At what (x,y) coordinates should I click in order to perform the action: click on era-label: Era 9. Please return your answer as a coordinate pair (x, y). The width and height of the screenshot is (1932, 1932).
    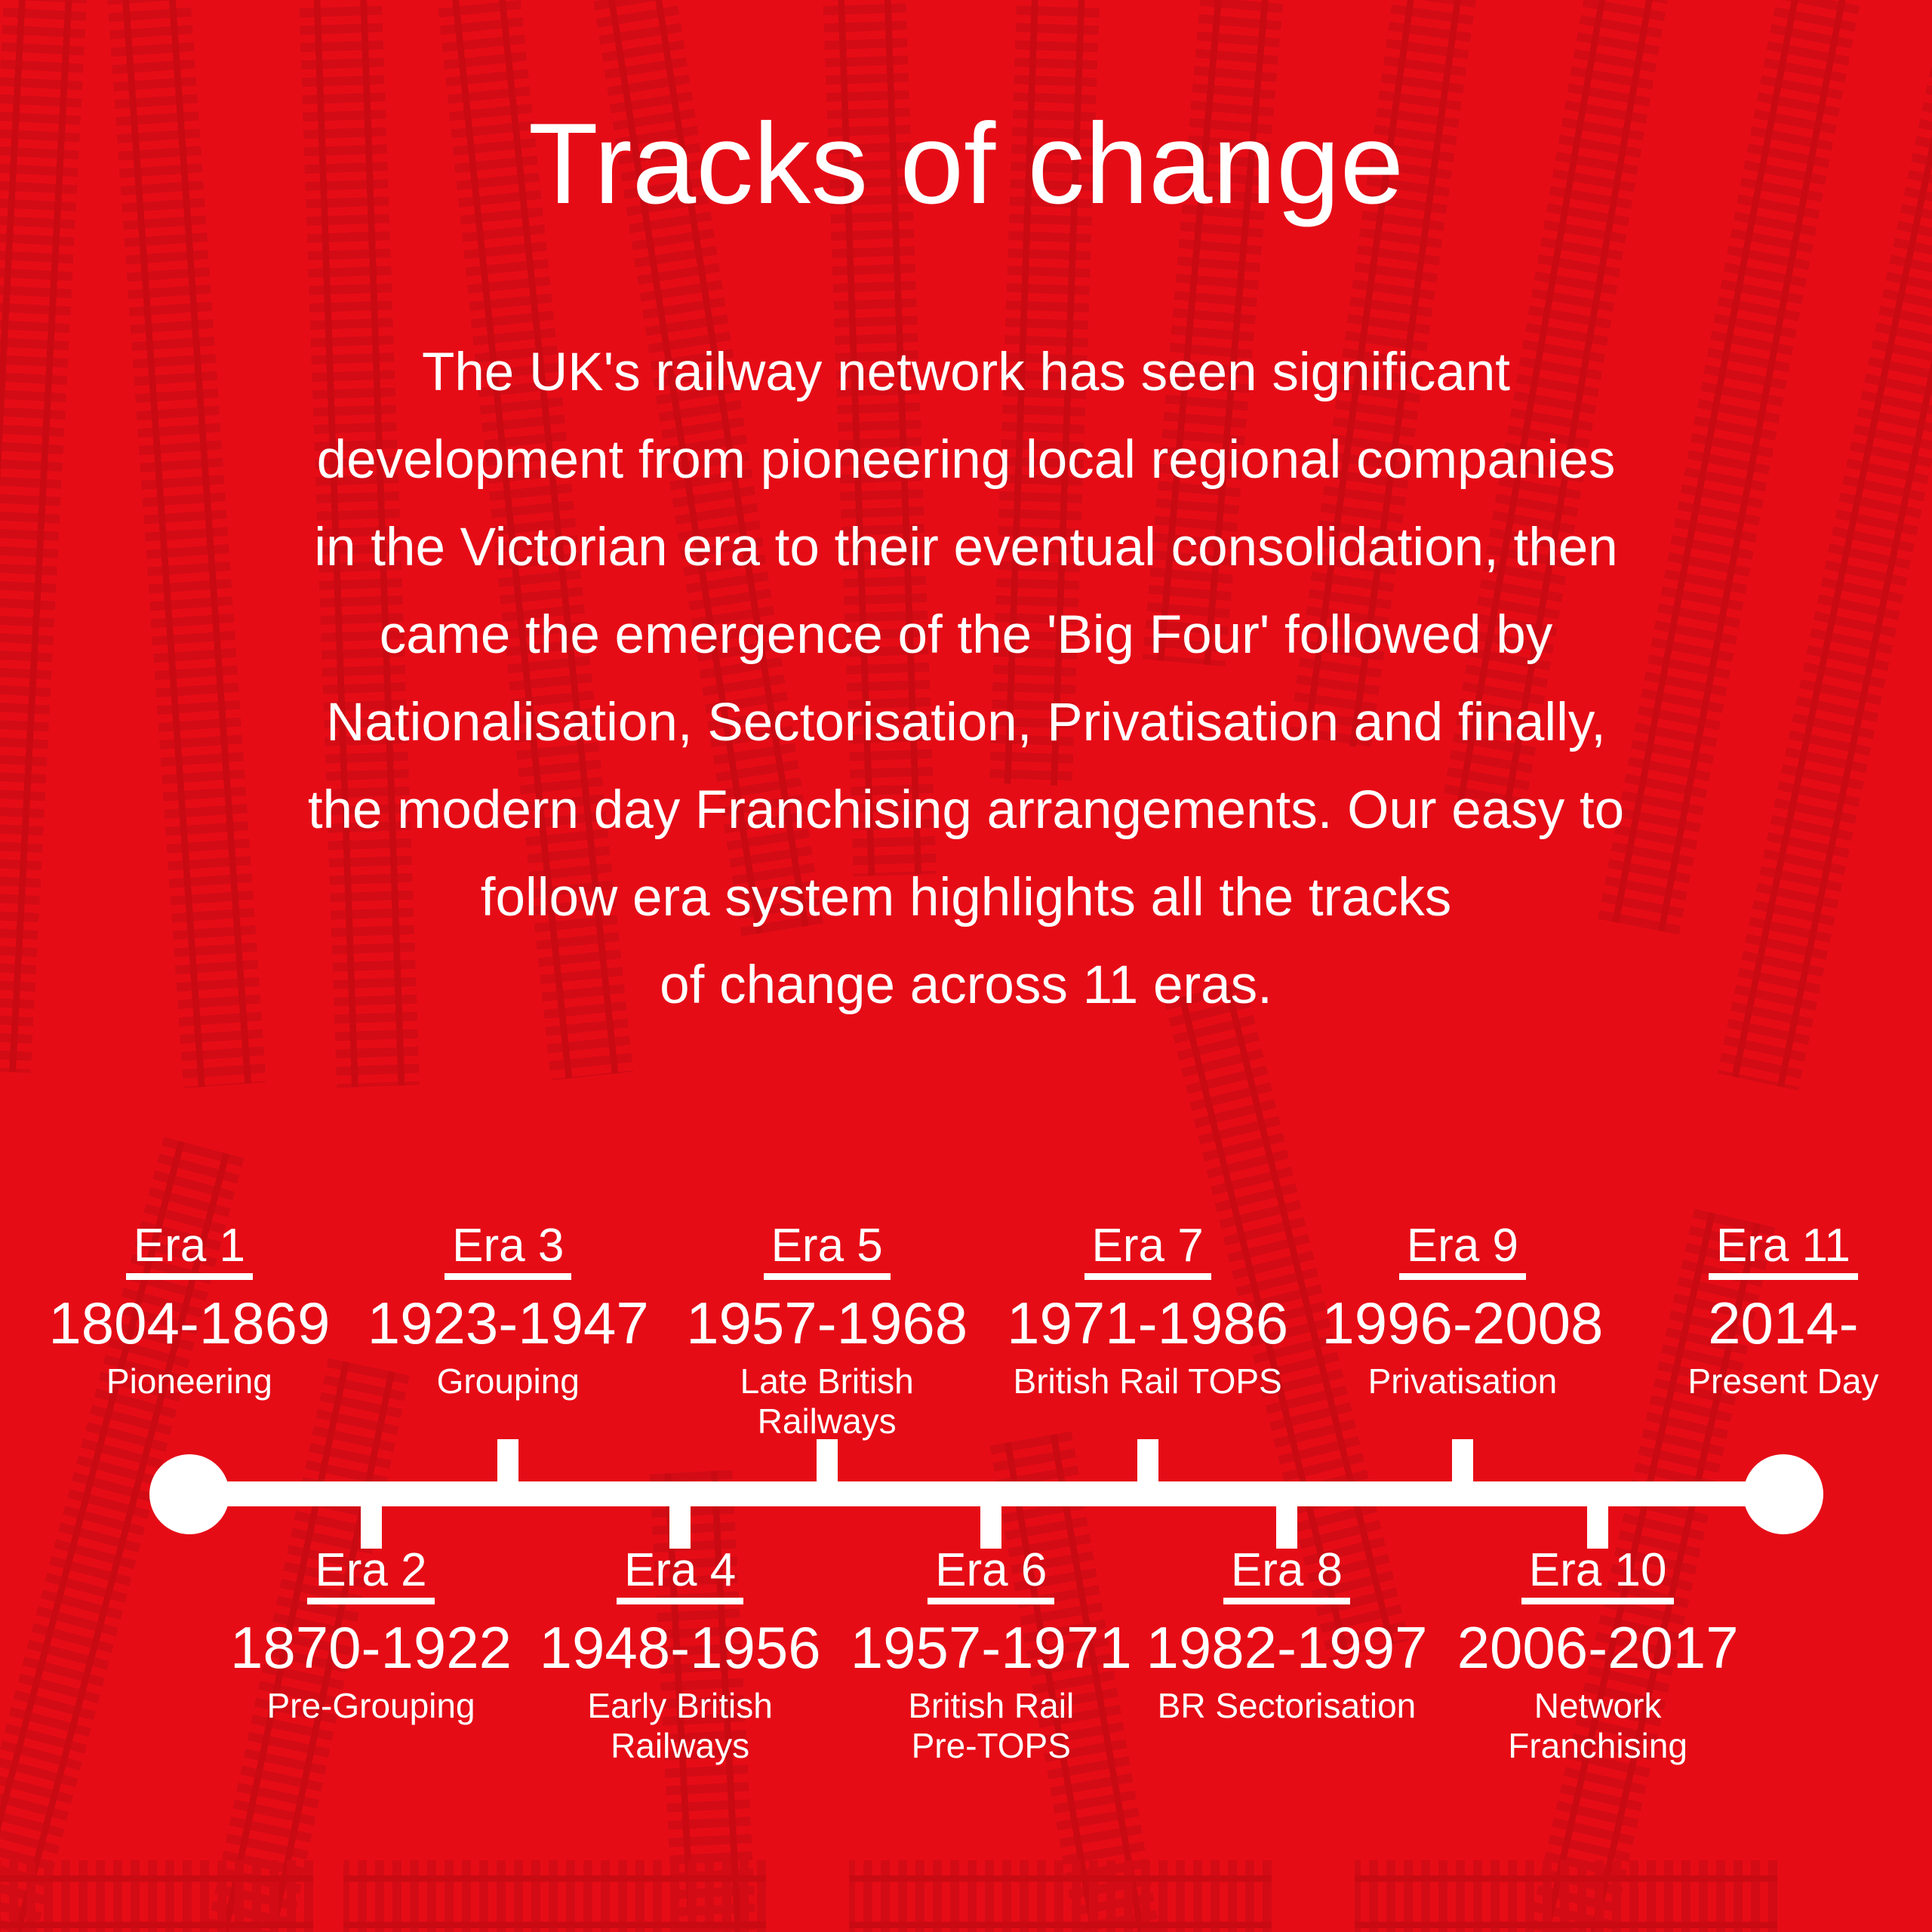
    Looking at the image, I should click on (1462, 1251).